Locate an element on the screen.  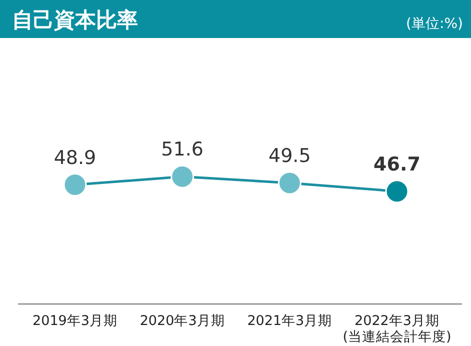
x-tick-label: 2020年3月期 is located at coordinates (182, 321).